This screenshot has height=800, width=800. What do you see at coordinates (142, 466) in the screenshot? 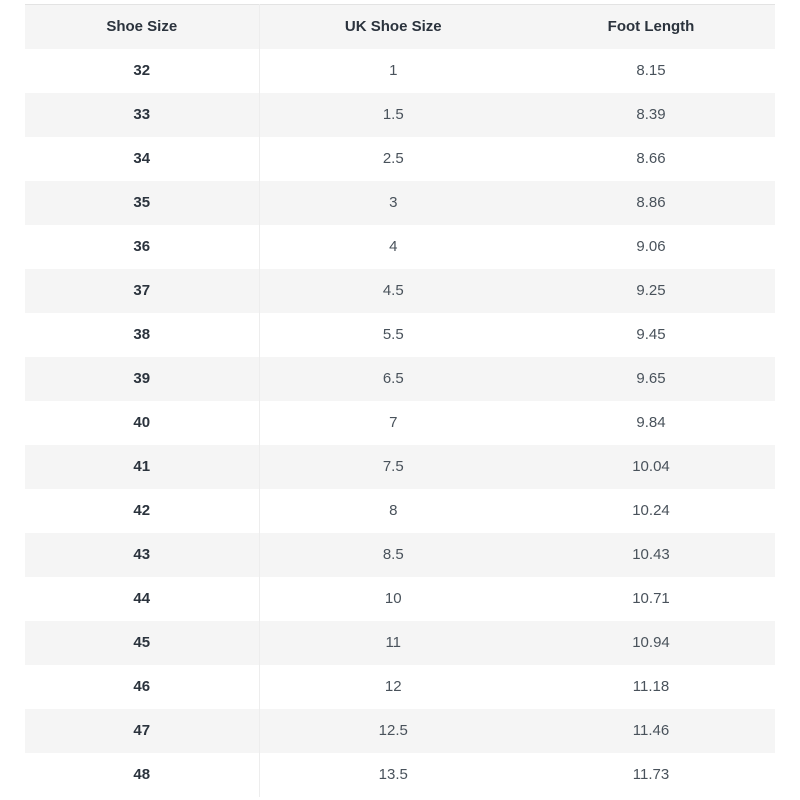
I see `shoe-size-cell: 41` at bounding box center [142, 466].